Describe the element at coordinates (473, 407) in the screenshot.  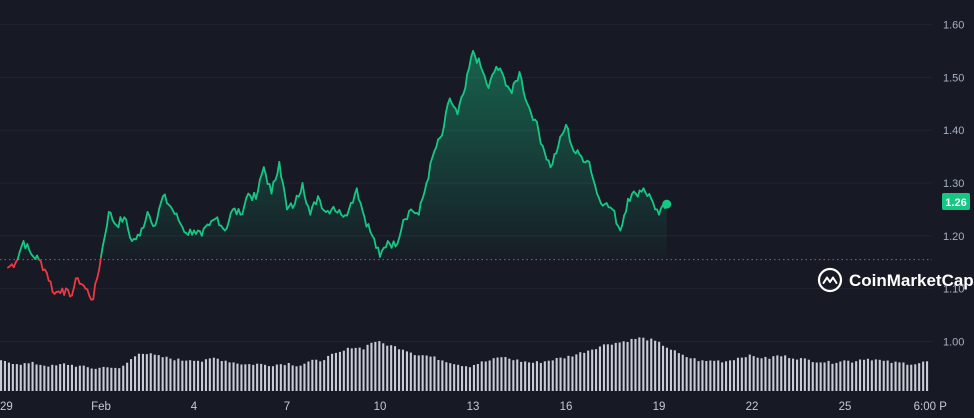
I see `x-axis-ticks: 29 Feb 4 7 10 13 16 19 22 25 6:00 P` at that location.